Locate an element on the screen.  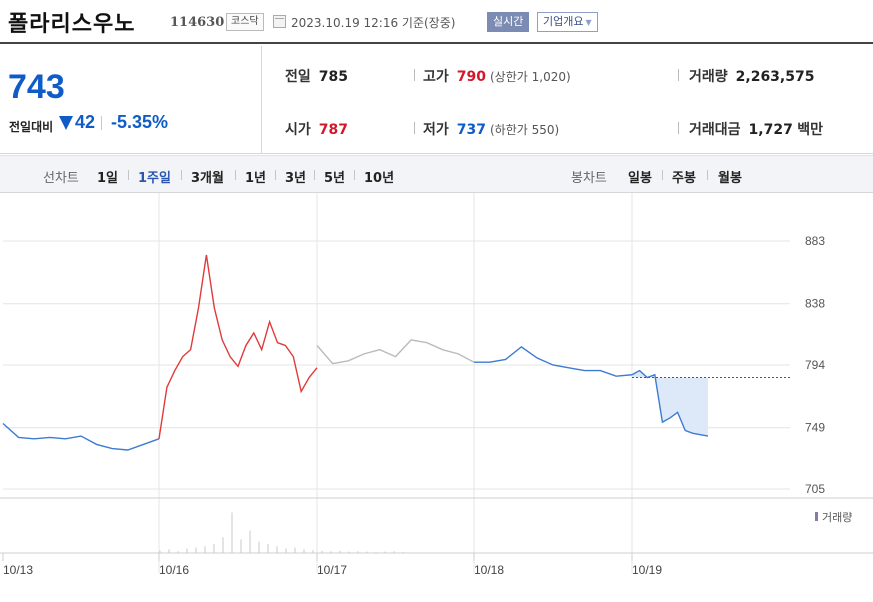
x-tick-label: 10/19 is located at coordinates (647, 570).